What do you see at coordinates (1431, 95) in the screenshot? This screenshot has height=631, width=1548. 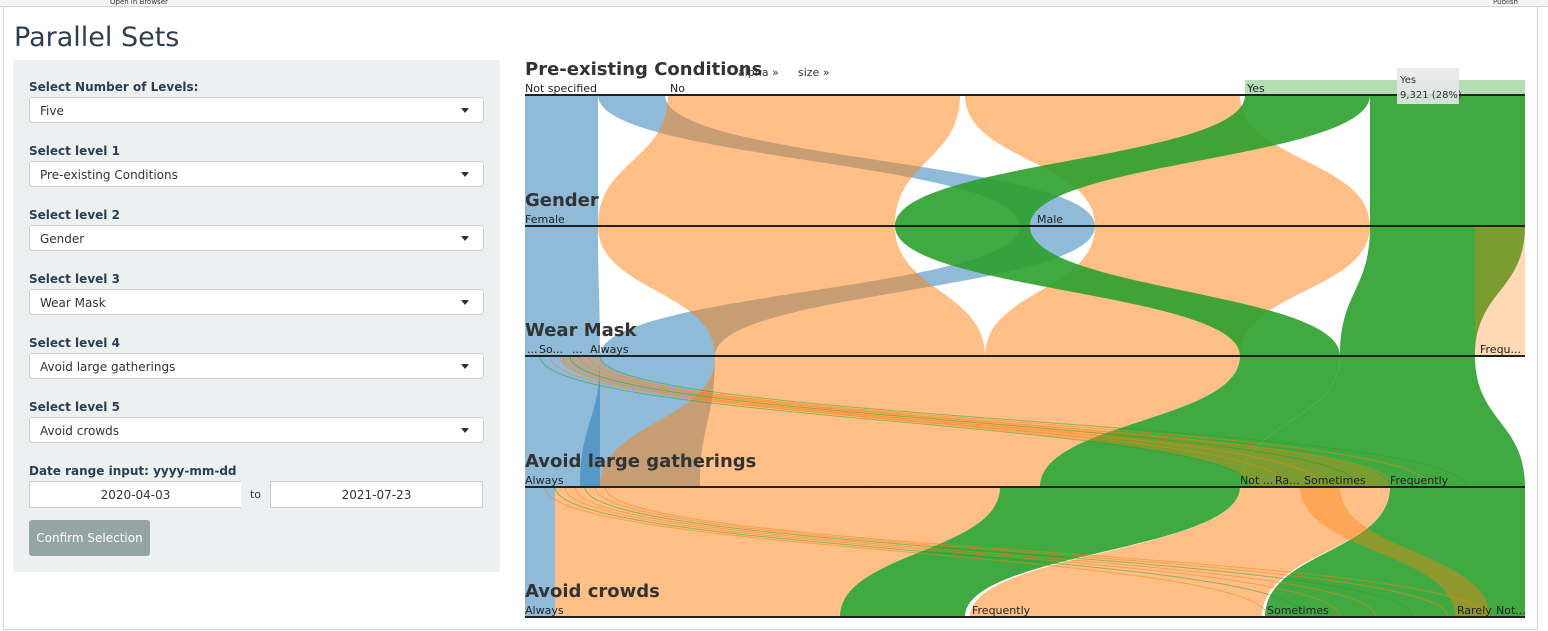 I see `tooltip-count: 9,321 (28%)` at bounding box center [1431, 95].